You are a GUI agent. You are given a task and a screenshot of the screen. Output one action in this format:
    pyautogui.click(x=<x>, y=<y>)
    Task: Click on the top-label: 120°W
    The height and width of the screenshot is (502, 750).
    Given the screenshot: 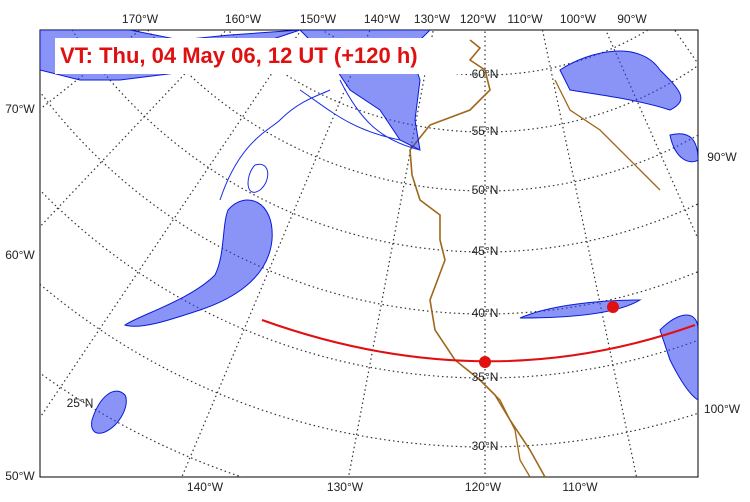 What is the action you would take?
    pyautogui.click(x=478, y=19)
    